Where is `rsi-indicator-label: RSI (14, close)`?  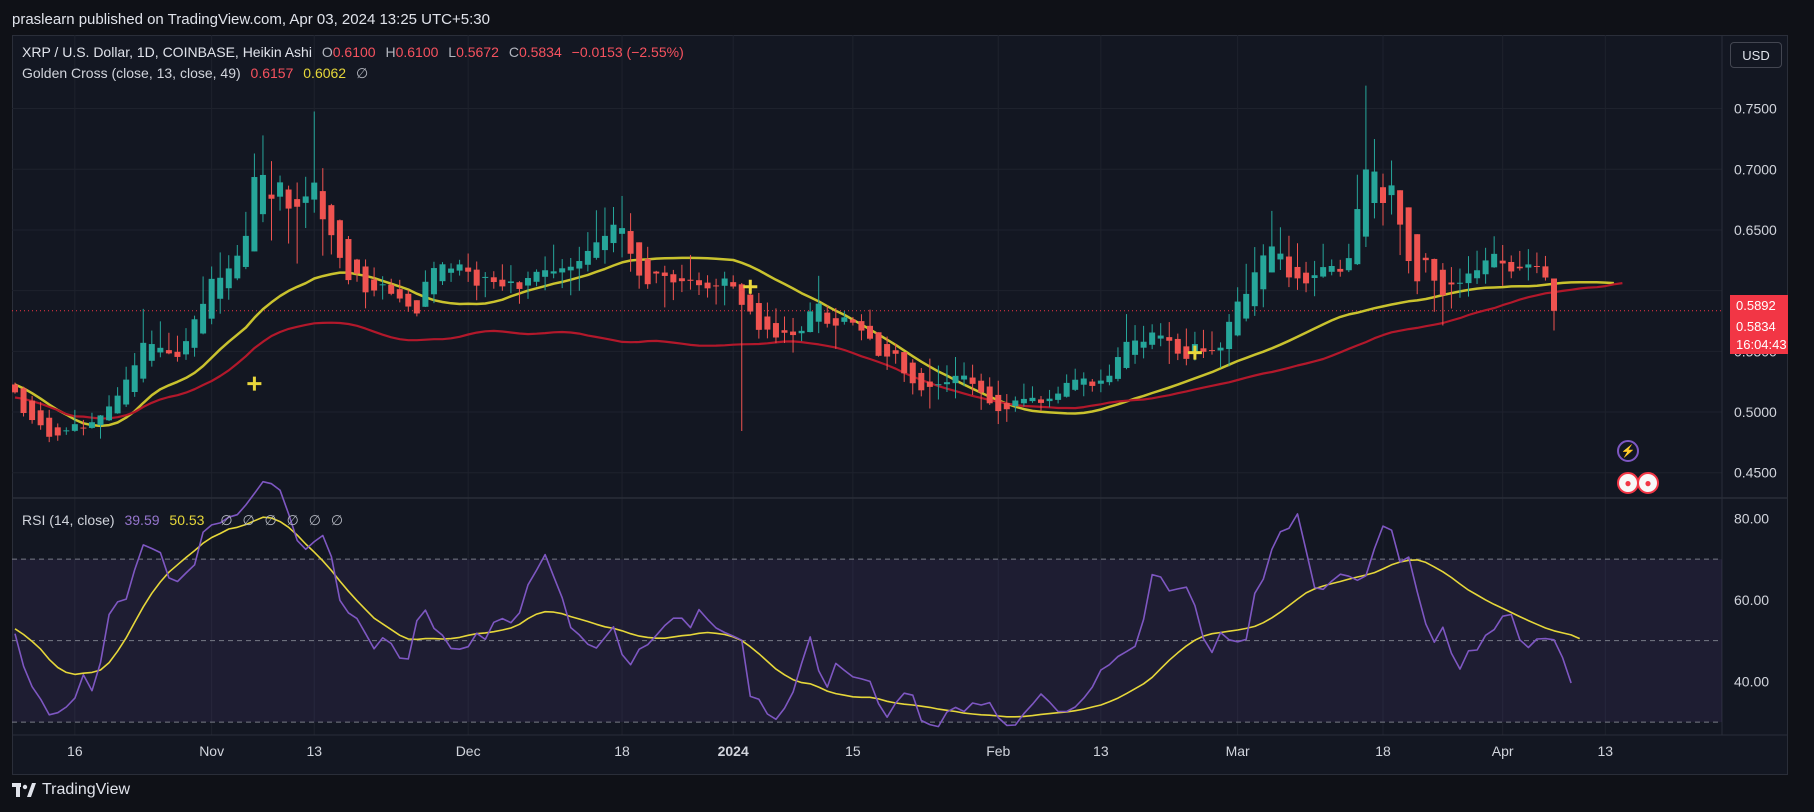
rsi-indicator-label: RSI (14, close) is located at coordinates (68, 520).